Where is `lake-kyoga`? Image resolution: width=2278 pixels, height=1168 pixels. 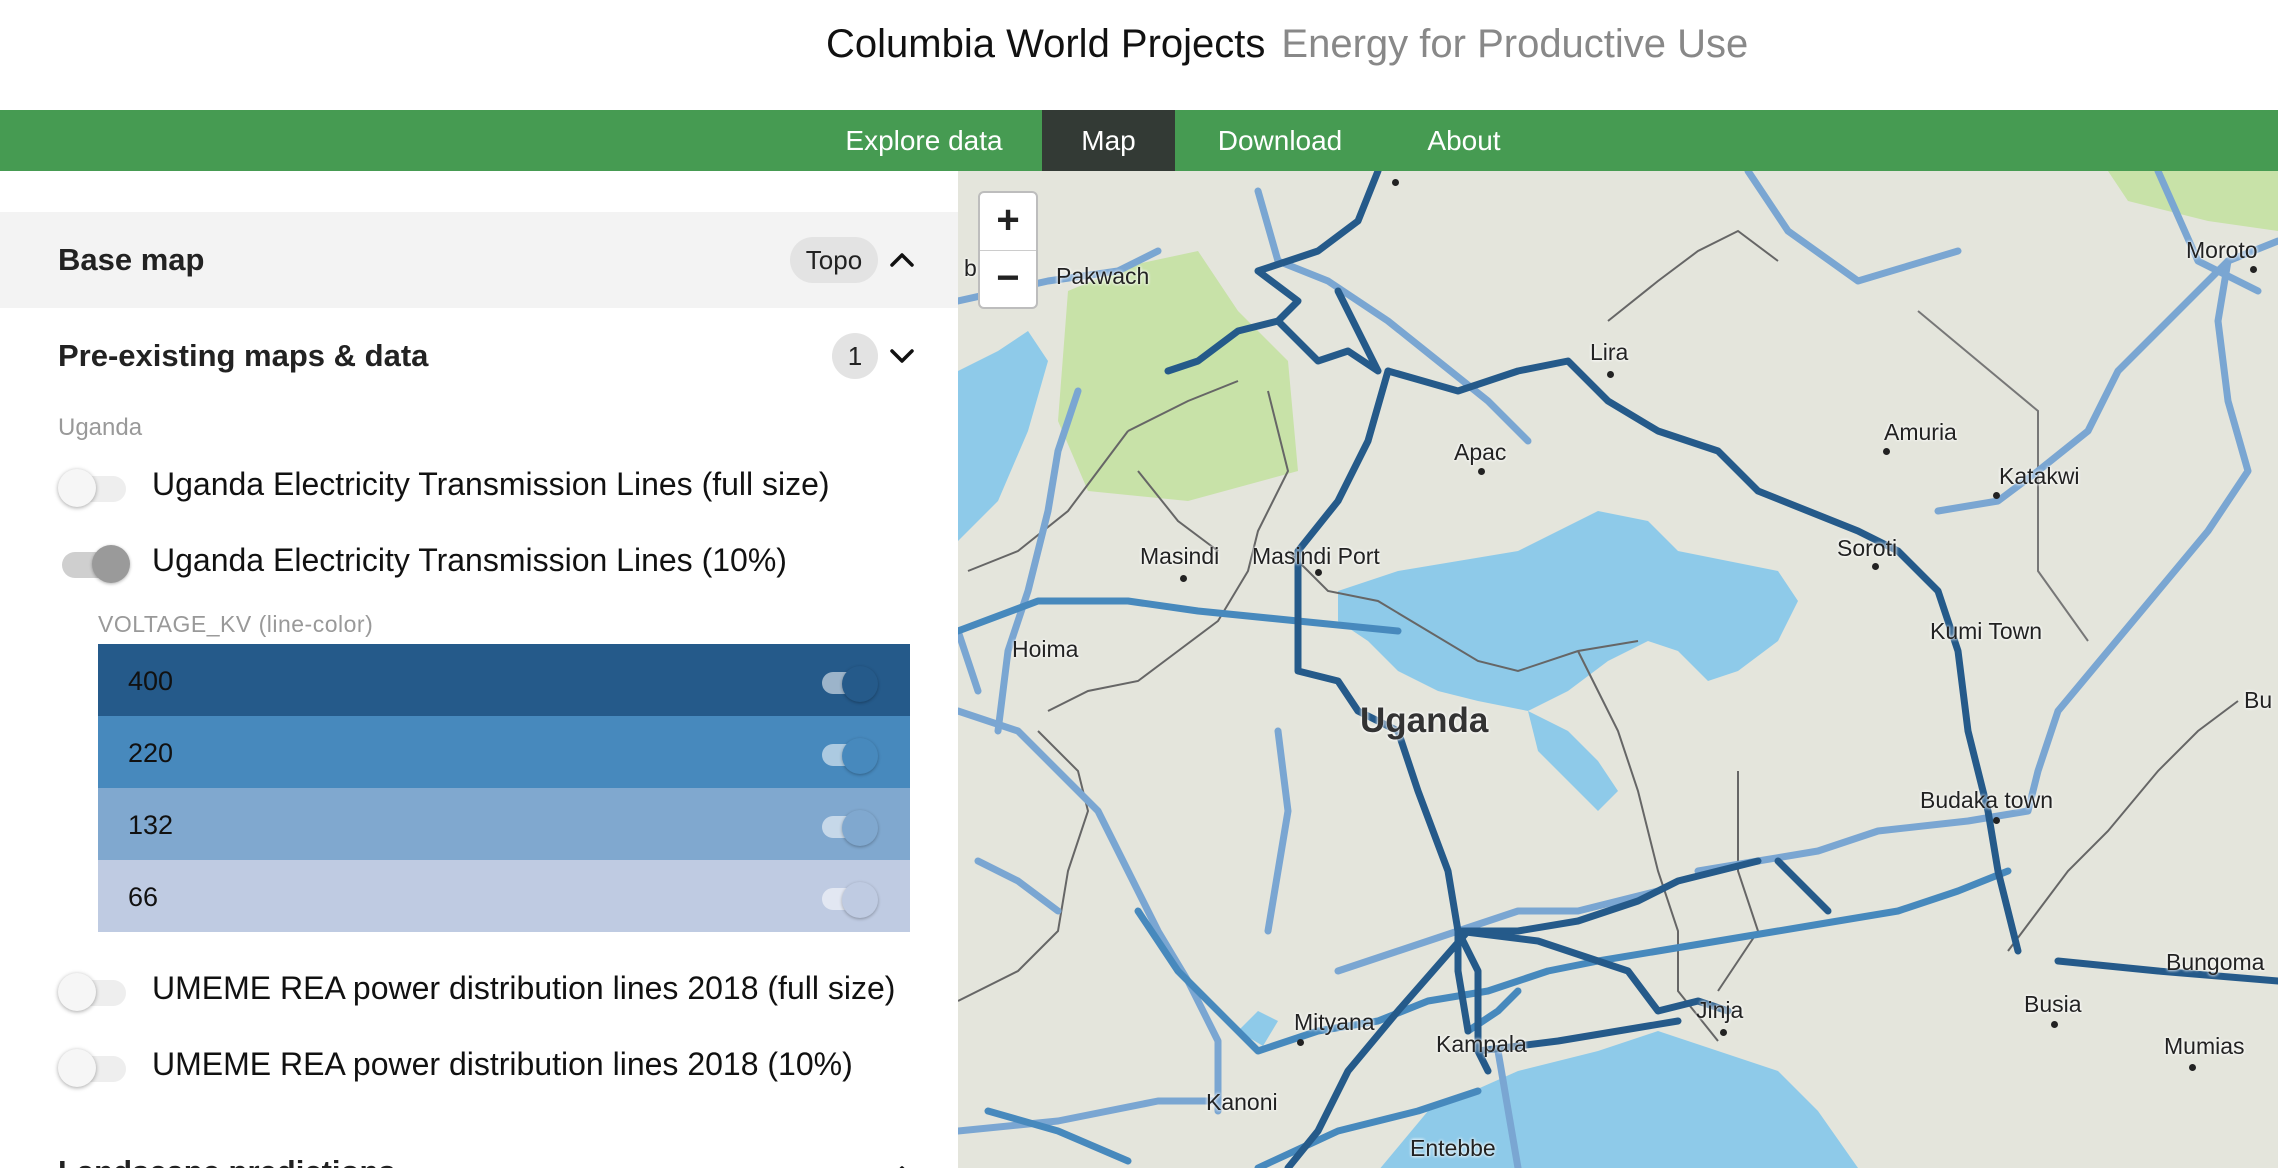
lake-kyoga is located at coordinates (1568, 611).